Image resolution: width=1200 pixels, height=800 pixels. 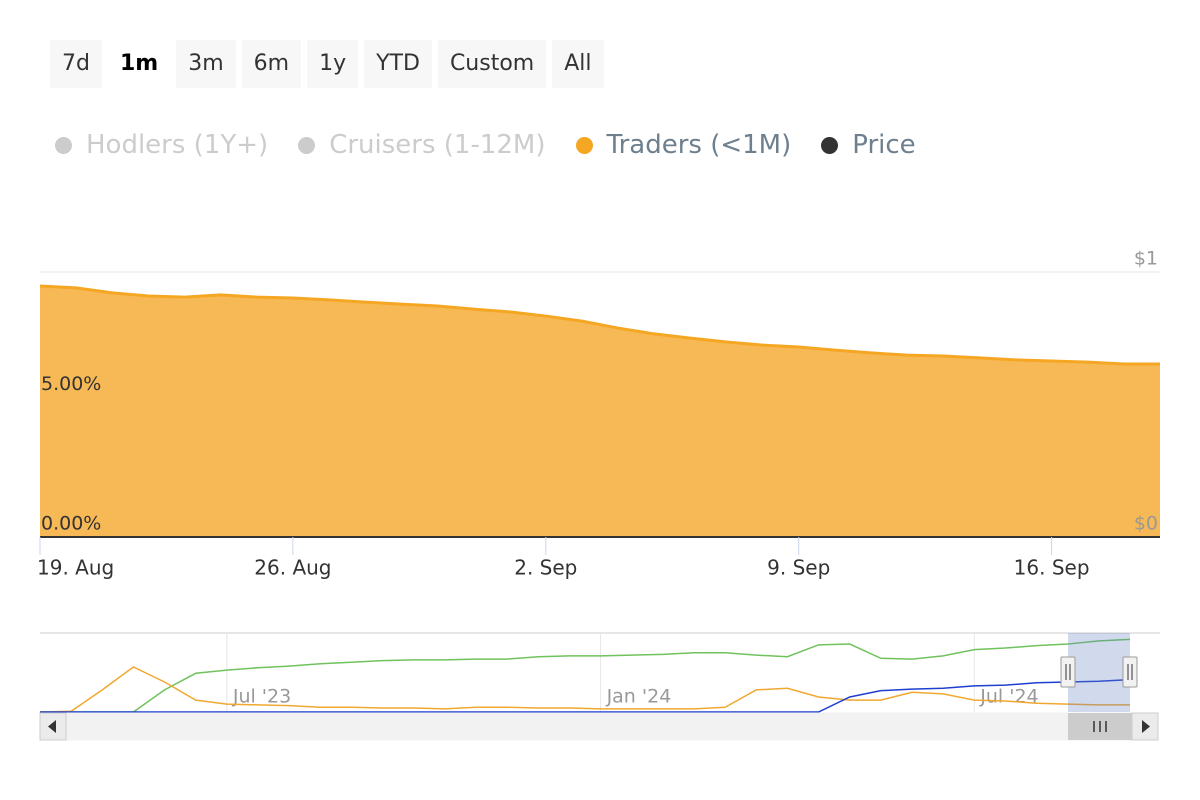 What do you see at coordinates (1099, 672) in the screenshot?
I see `navigator-mask` at bounding box center [1099, 672].